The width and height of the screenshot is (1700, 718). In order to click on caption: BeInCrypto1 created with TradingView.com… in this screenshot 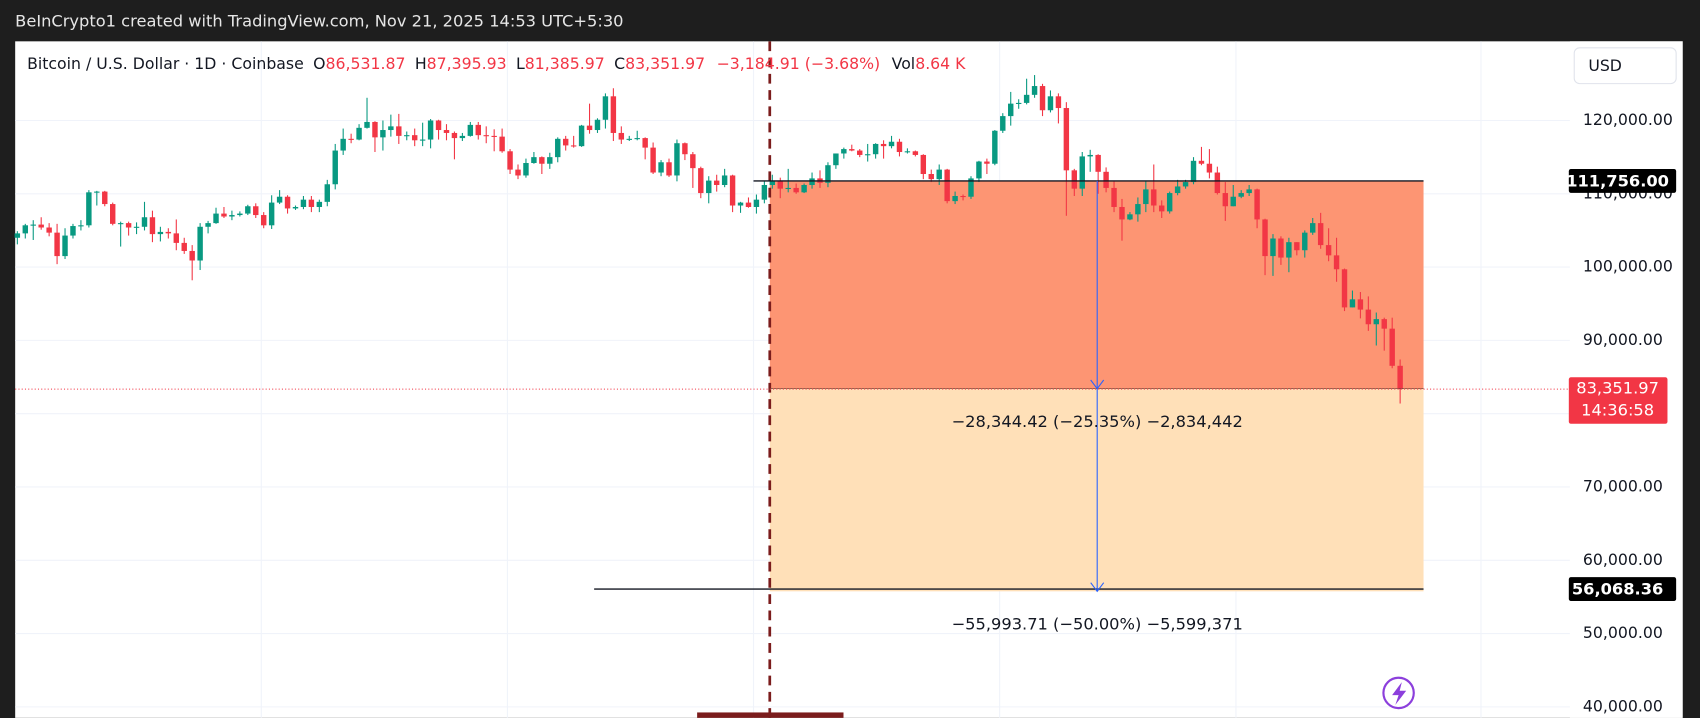, I will do `click(319, 20)`.